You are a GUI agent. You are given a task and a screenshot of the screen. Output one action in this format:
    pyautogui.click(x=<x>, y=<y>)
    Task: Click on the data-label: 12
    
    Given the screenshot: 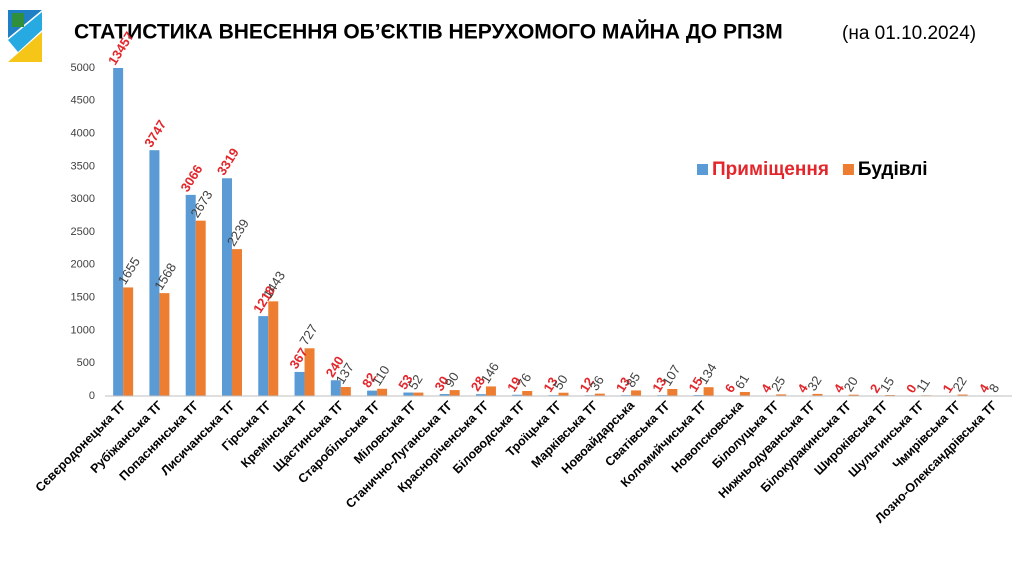 What is the action you would take?
    pyautogui.click(x=587, y=385)
    